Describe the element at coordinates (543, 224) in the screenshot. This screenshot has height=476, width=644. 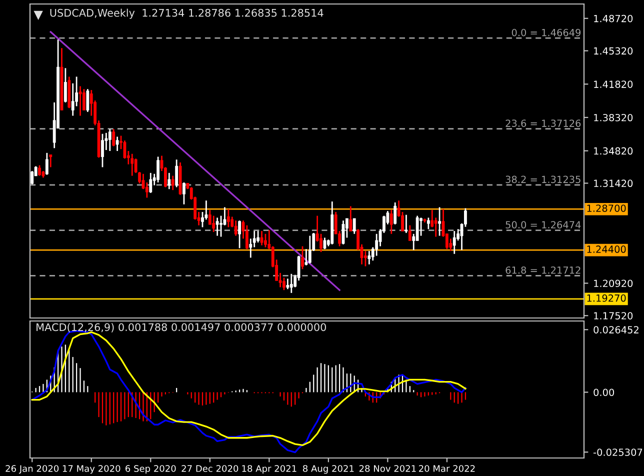
I see `ref-line-label: 50.0 = 1.26474` at that location.